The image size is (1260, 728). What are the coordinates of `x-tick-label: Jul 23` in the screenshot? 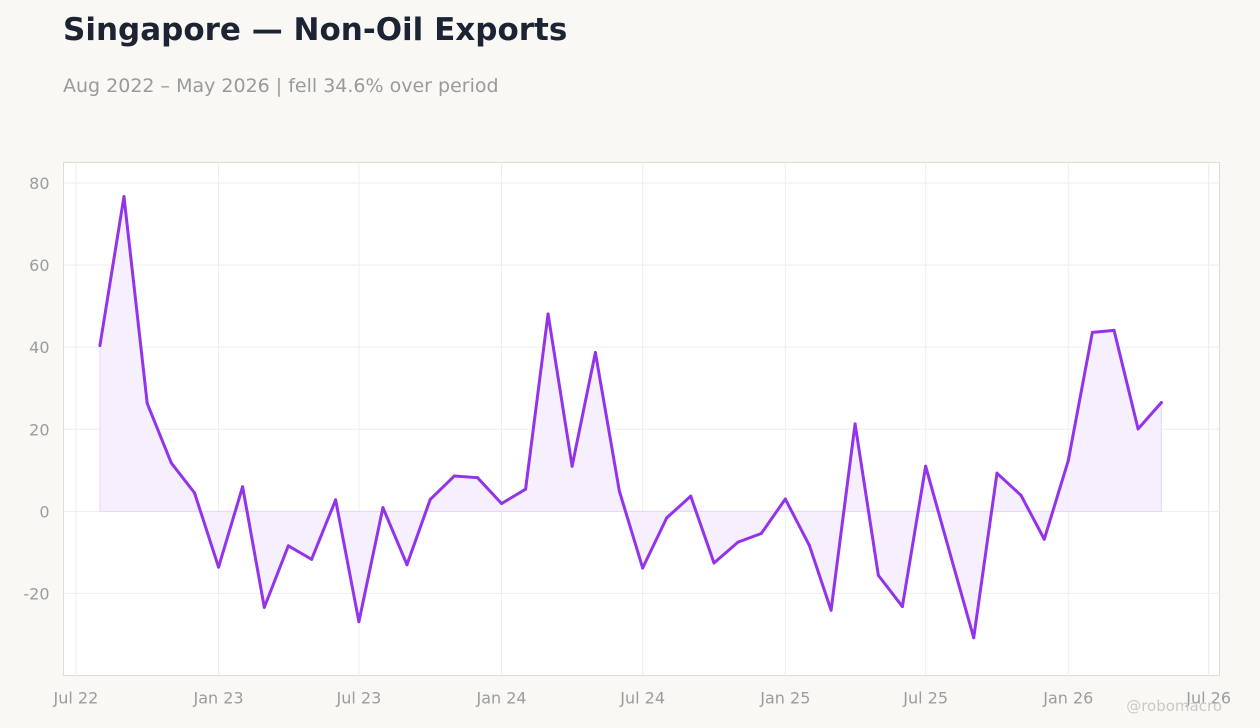 It's located at (359, 698).